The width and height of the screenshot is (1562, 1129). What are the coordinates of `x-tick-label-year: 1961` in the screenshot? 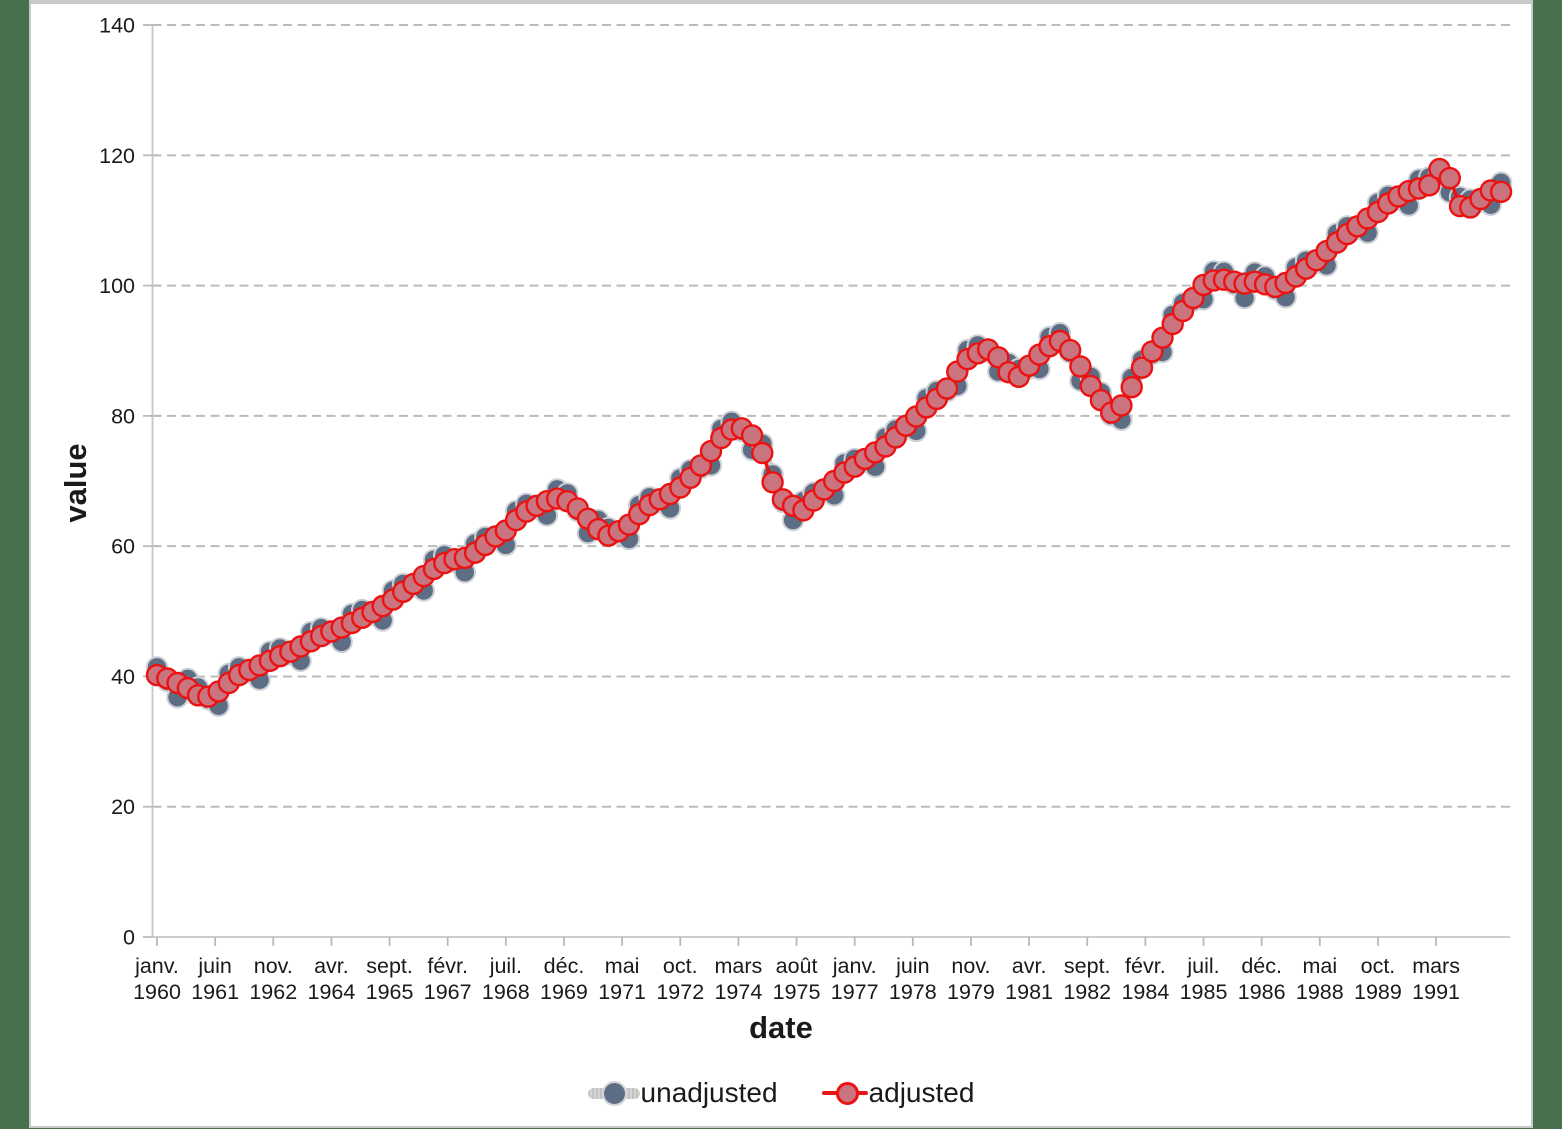 It's located at (215, 992).